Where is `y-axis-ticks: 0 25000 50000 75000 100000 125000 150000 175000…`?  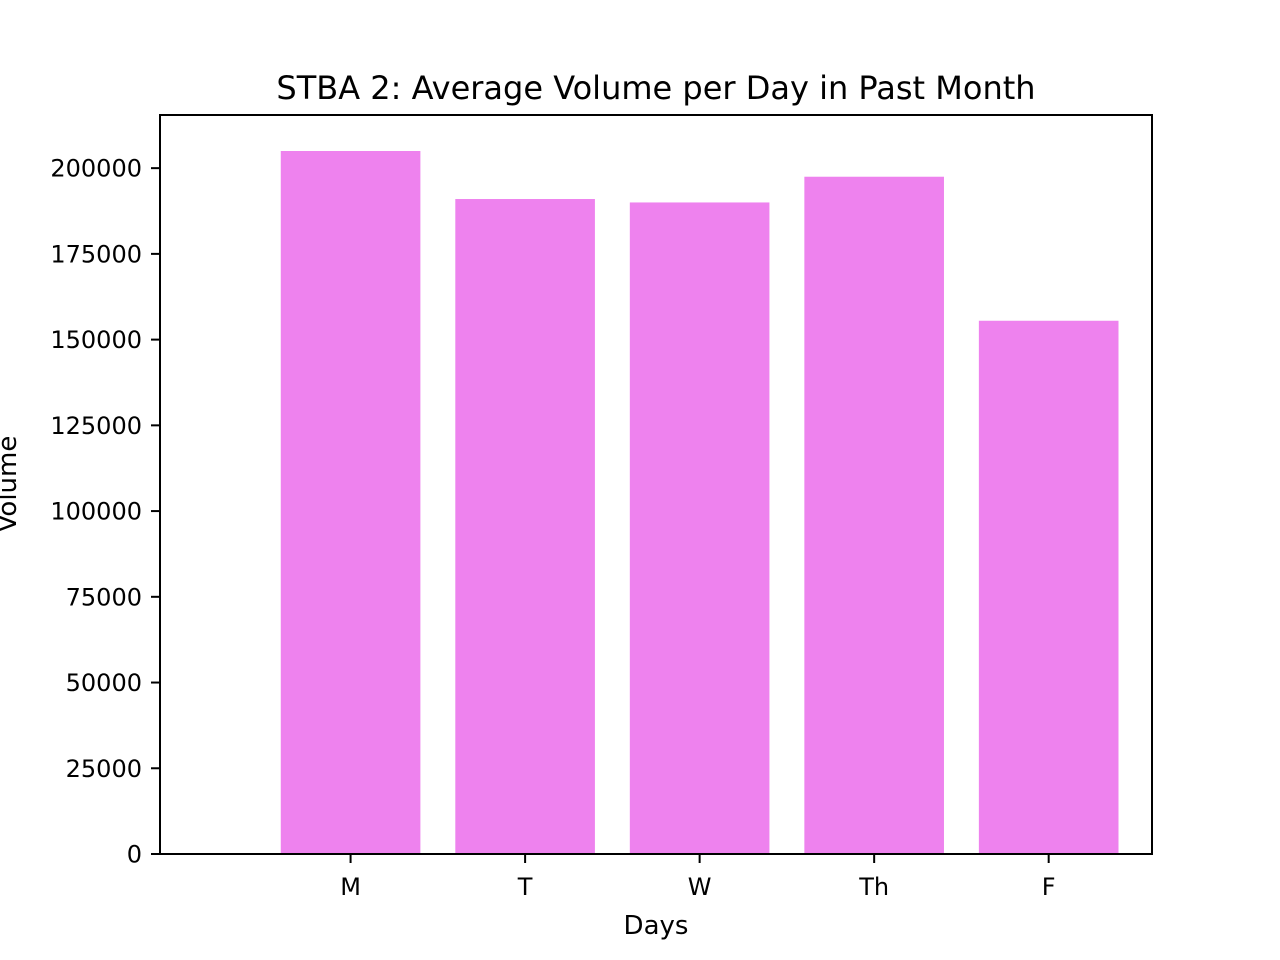 y-axis-ticks: 0 25000 50000 75000 100000 125000 150000 175000… is located at coordinates (105, 512).